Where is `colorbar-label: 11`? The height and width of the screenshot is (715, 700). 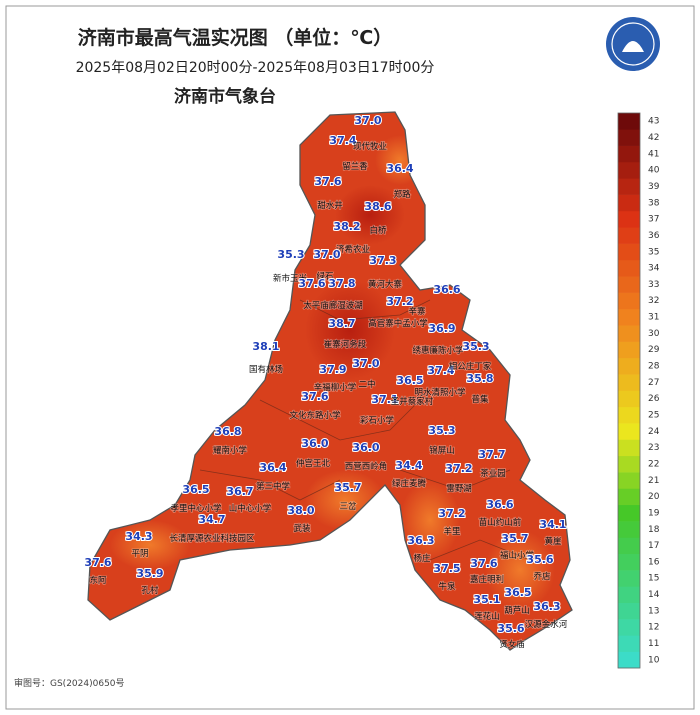 colorbar-label: 11 is located at coordinates (653, 644).